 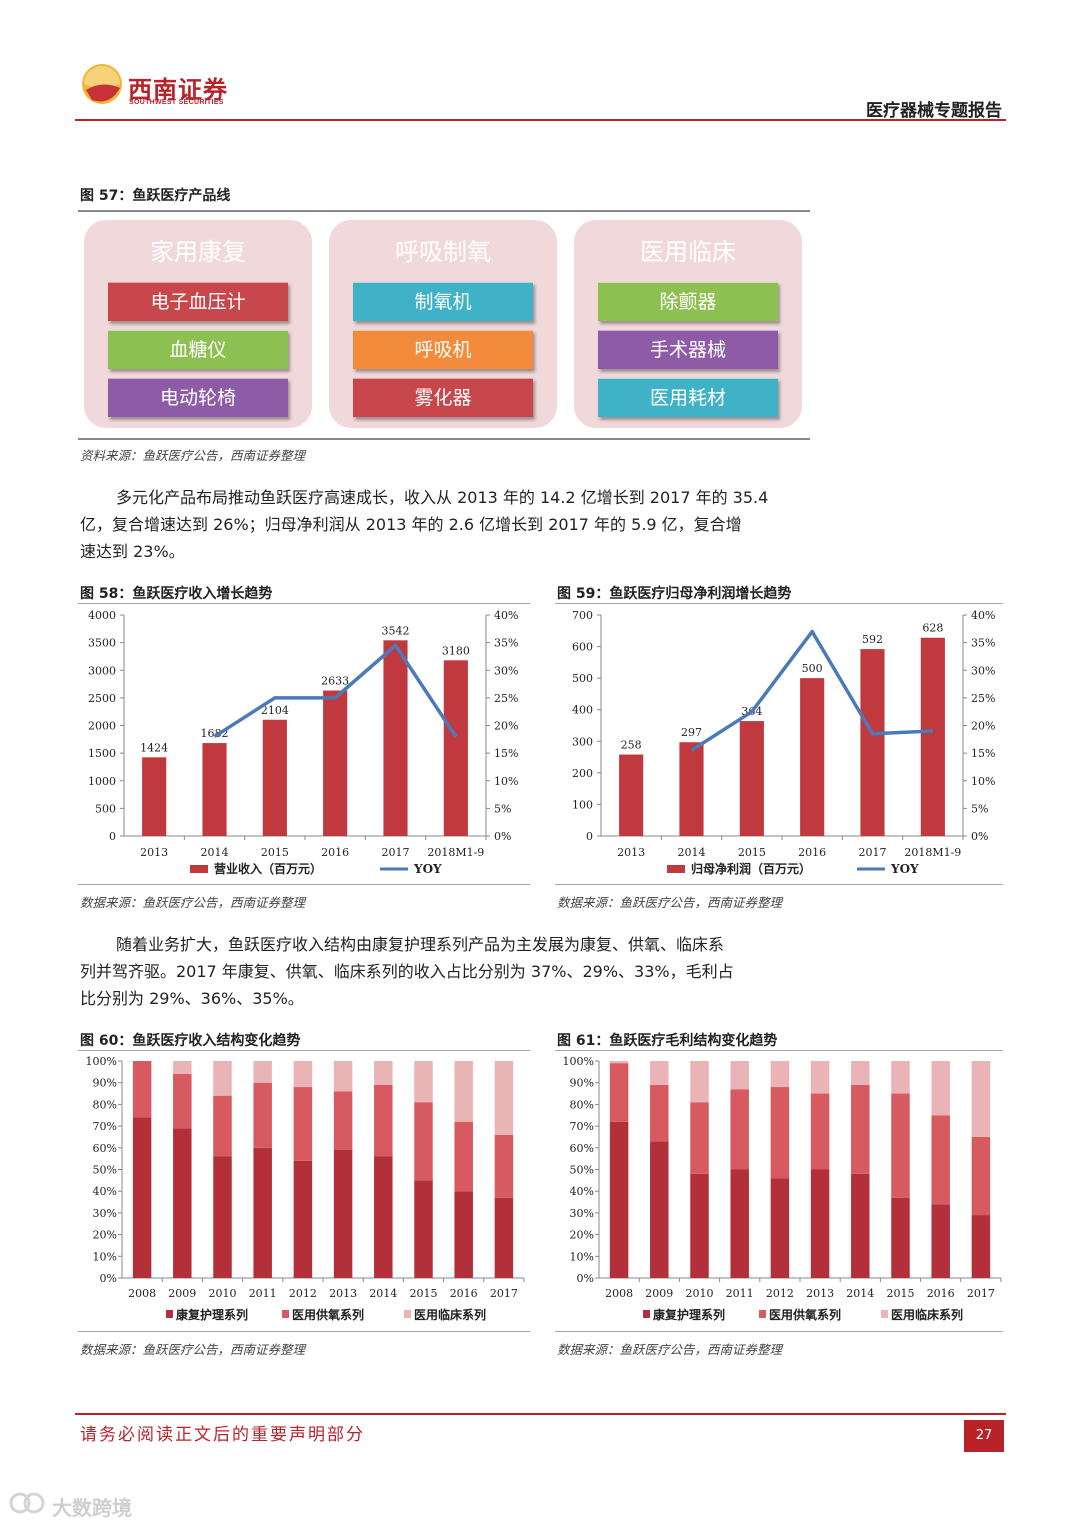 I want to click on data-label: 500, so click(x=812, y=668).